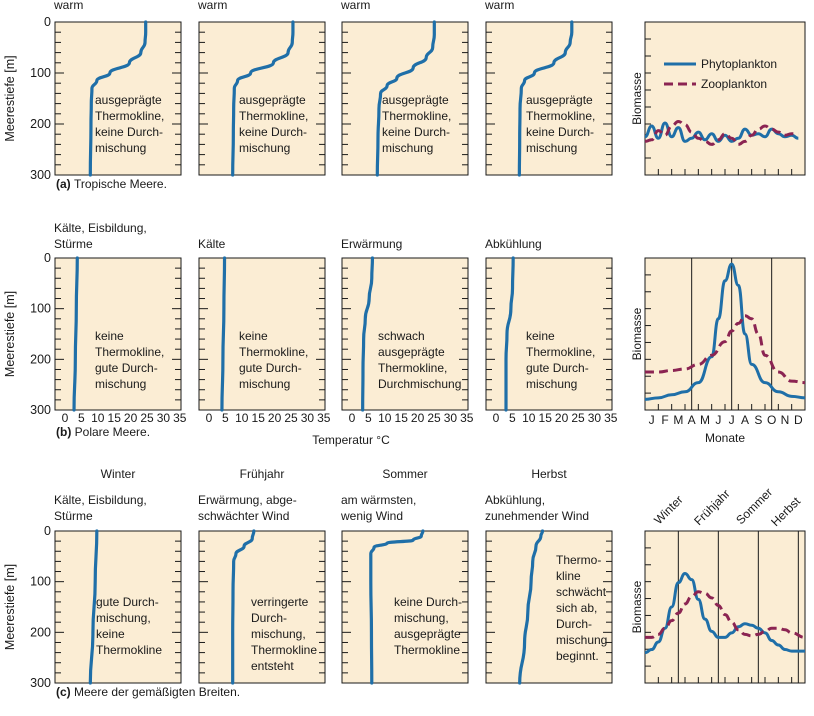  What do you see at coordinates (65, 184) in the screenshot?
I see `caption-letter: (a)` at bounding box center [65, 184].